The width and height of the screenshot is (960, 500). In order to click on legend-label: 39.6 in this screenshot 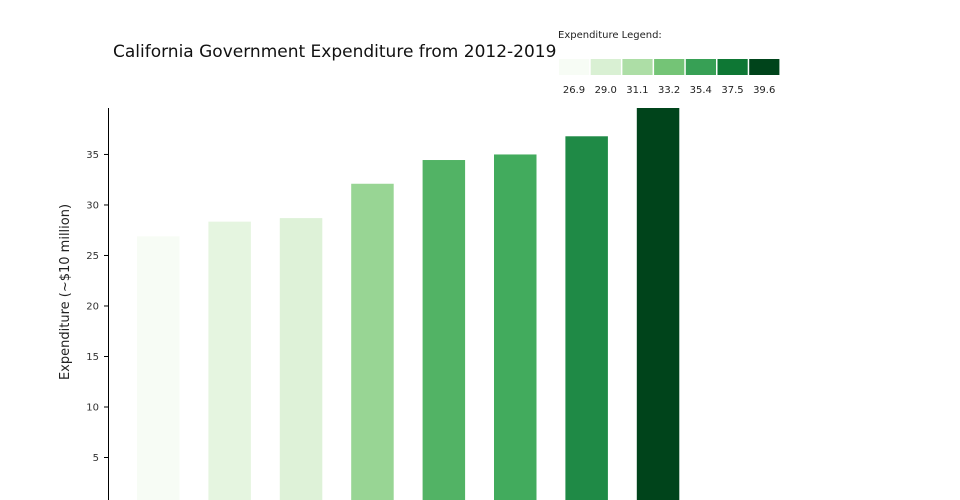, I will do `click(764, 90)`.